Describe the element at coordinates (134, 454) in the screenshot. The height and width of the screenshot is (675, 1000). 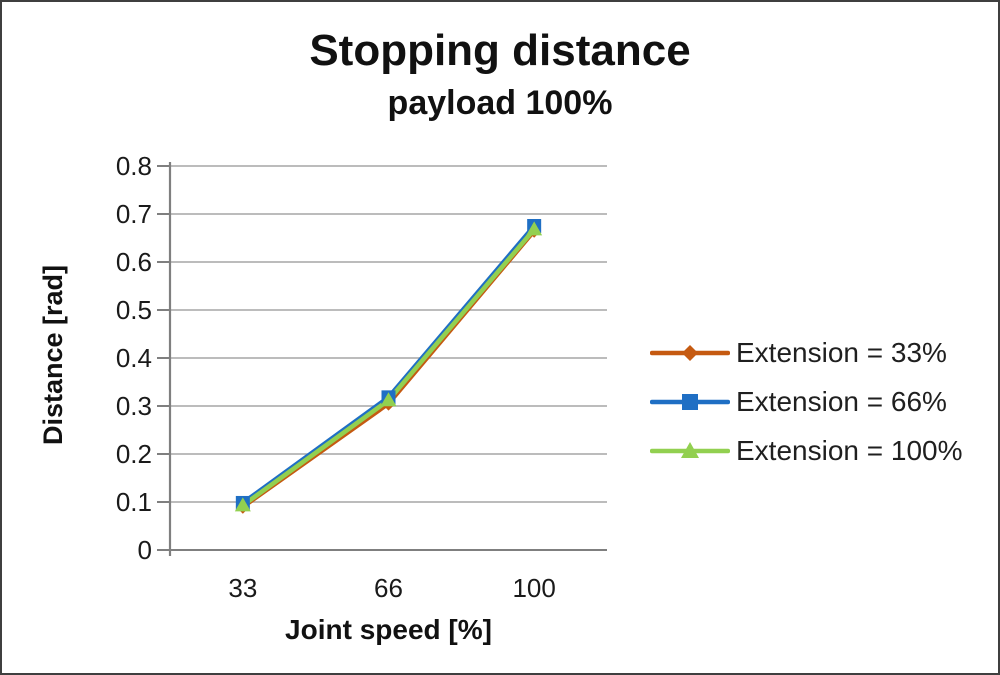
I see `y-tick-label: 0.2` at that location.